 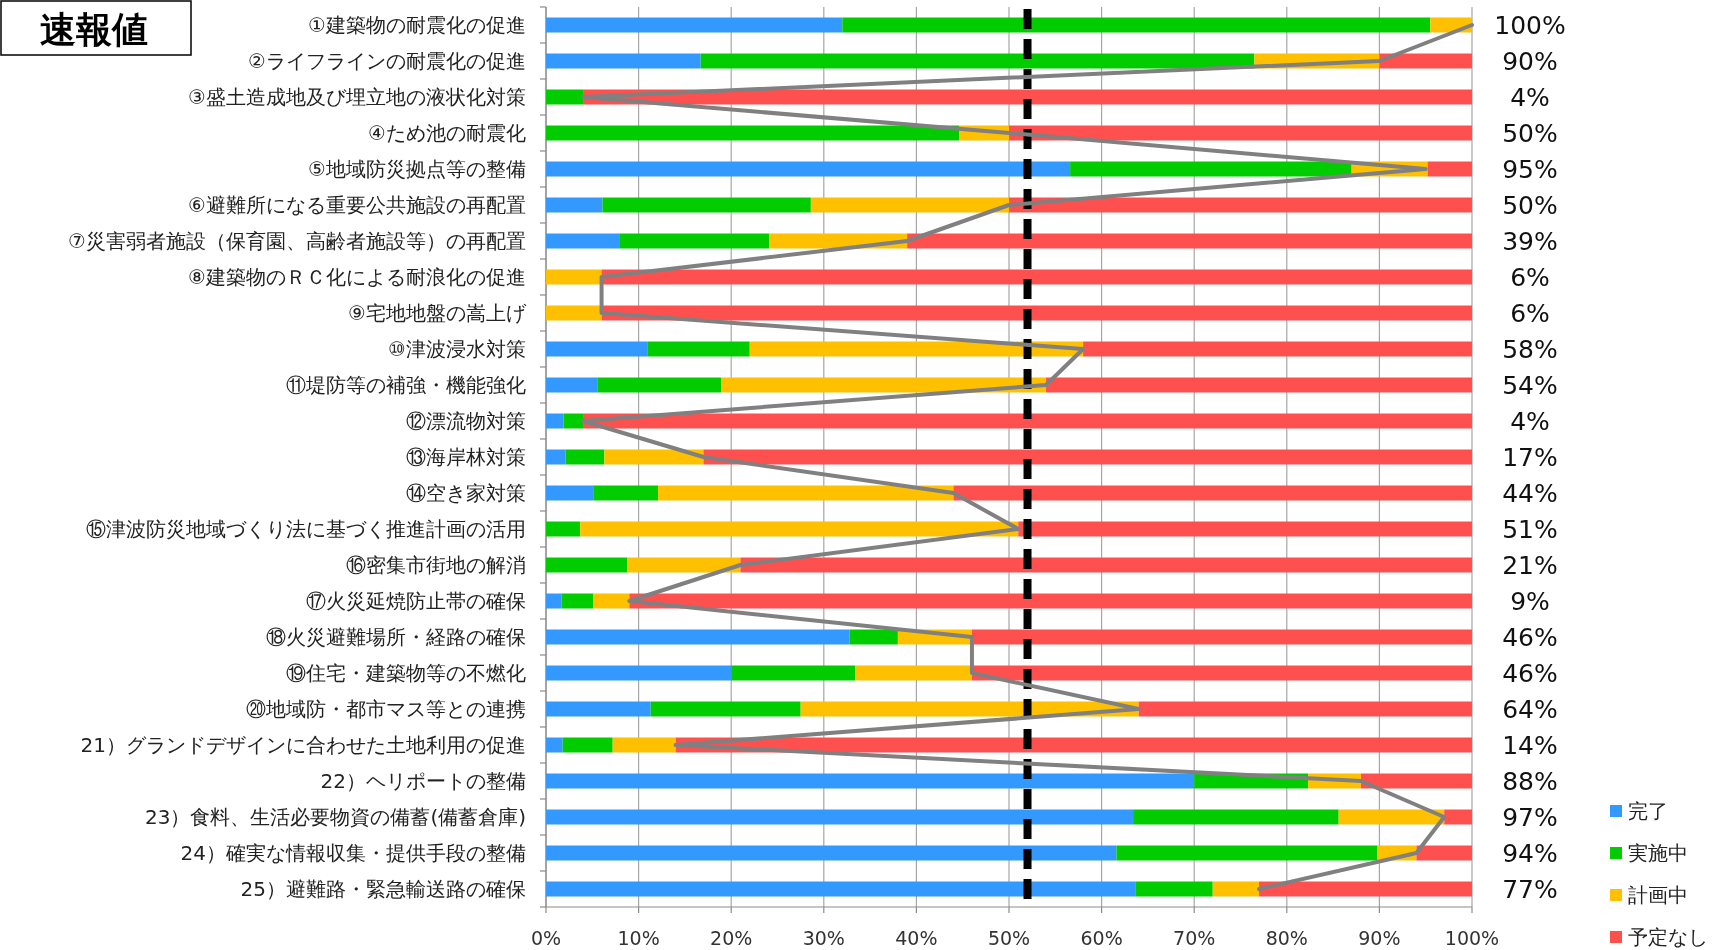 What do you see at coordinates (466, 457) in the screenshot?
I see `y-tick-label: ⑬海岸林対策` at bounding box center [466, 457].